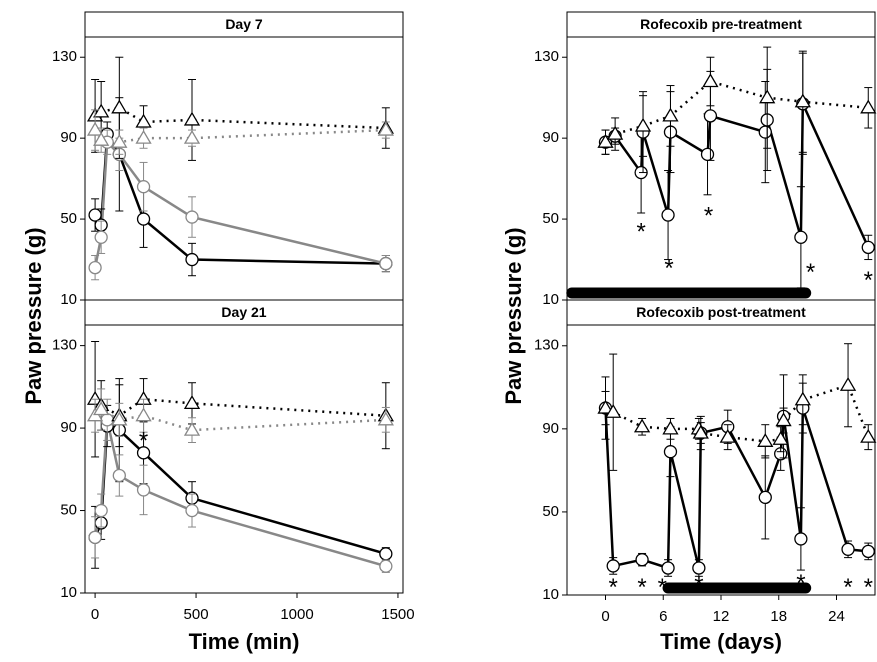  I want to click on x-tick-label: 24, so click(836, 616).